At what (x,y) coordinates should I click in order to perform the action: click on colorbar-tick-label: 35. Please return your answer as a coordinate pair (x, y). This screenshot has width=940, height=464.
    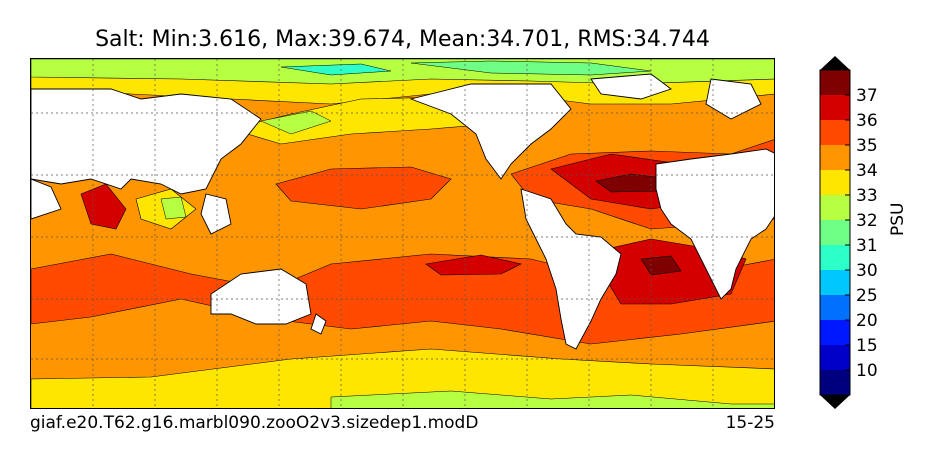
    Looking at the image, I should click on (867, 146).